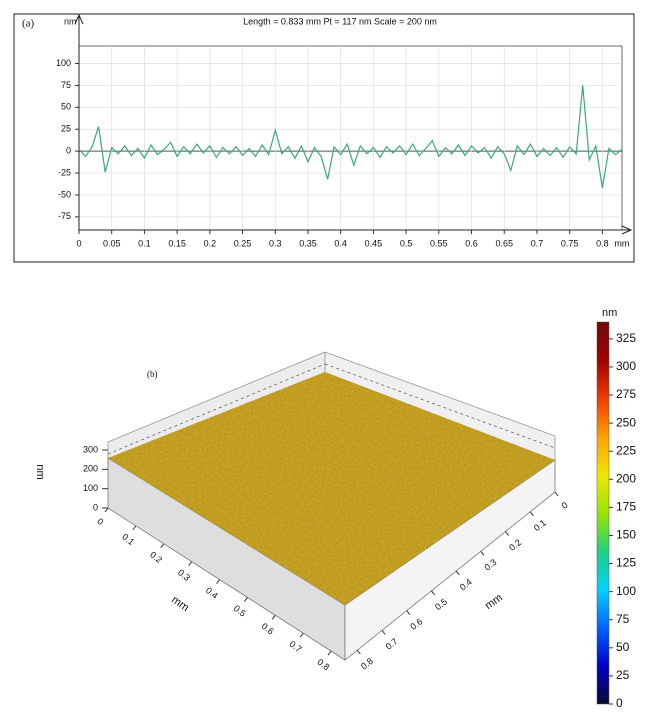  I want to click on y-tick-label: 0.7, so click(392, 644).